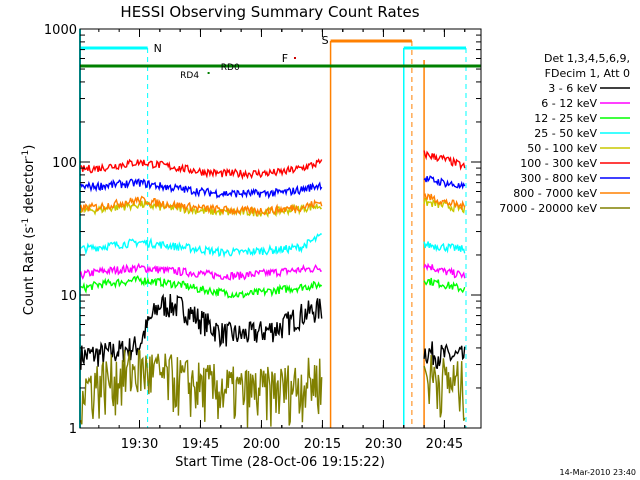 The height and width of the screenshot is (480, 640). I want to click on footer-date: 14-Mar-2010 23:40, so click(598, 472).